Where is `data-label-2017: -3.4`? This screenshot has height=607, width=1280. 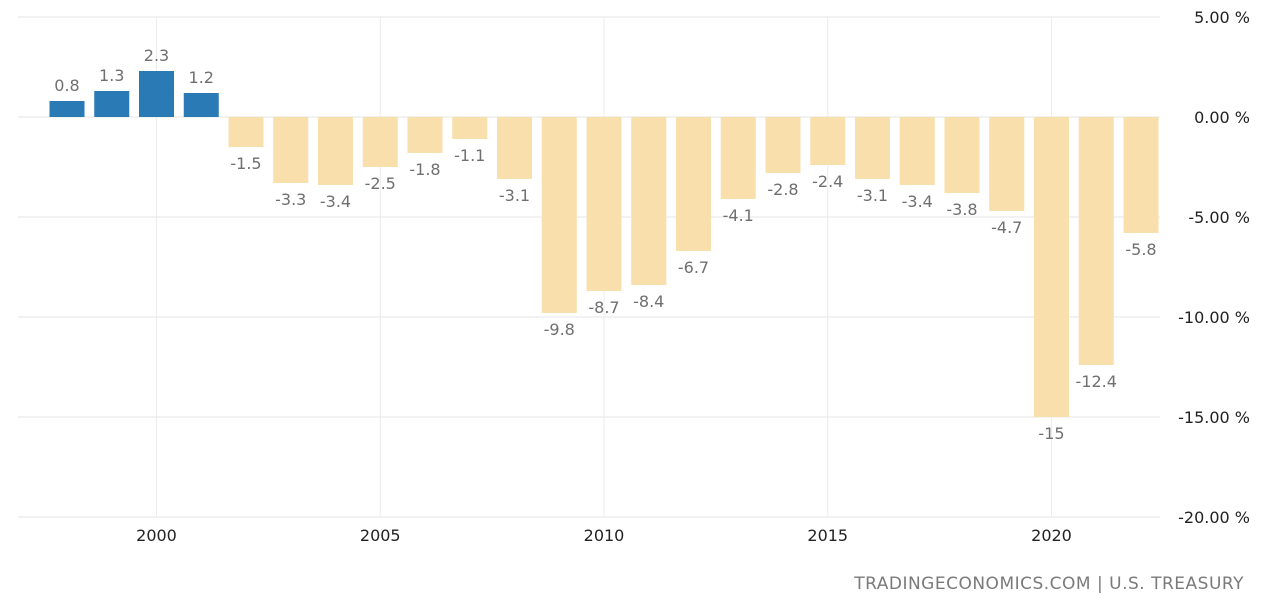
data-label-2017: -3.4 is located at coordinates (917, 201).